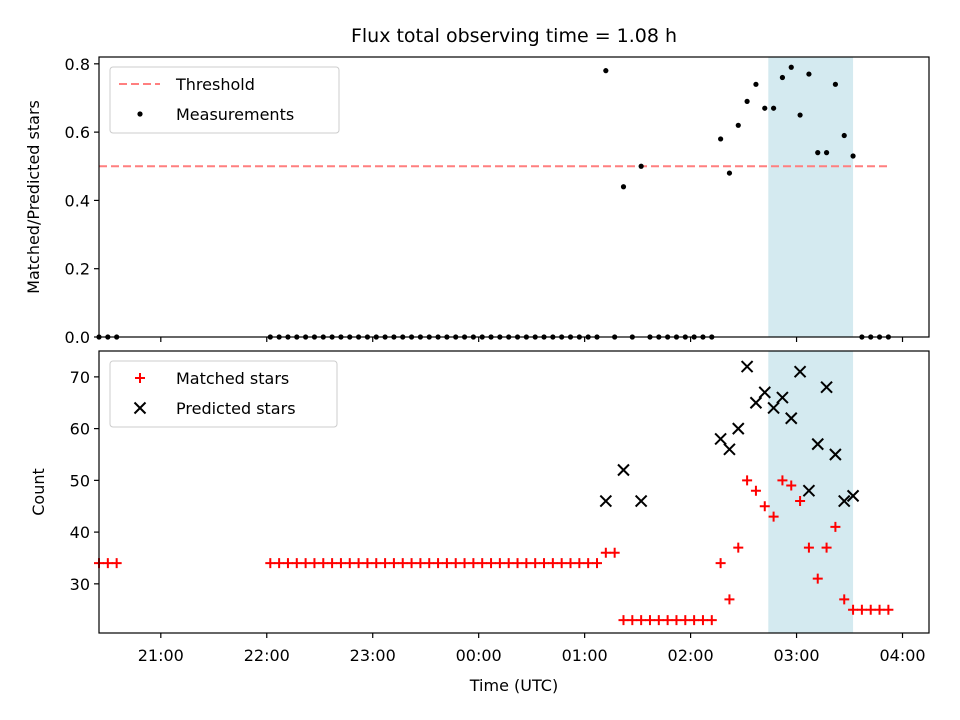 This screenshot has width=960, height=720. Describe the element at coordinates (585, 655) in the screenshot. I see `x-tick-label: 01:00` at that location.